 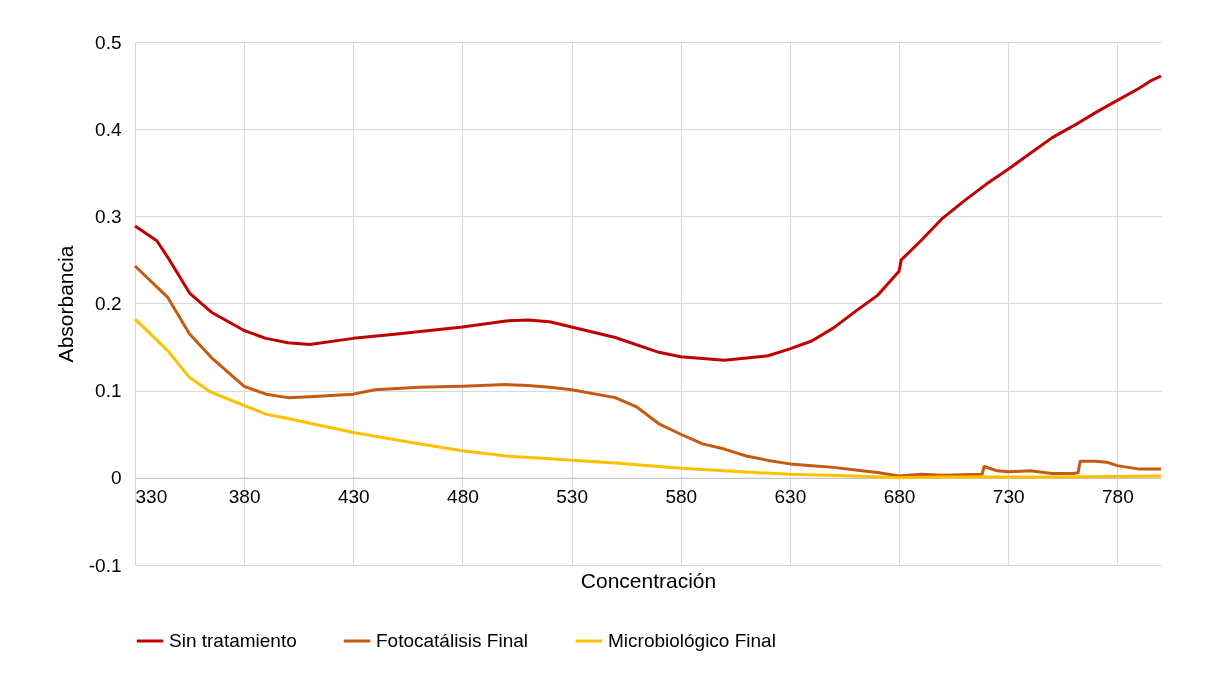 What do you see at coordinates (108, 216) in the screenshot?
I see `y-tick-label: 0.3` at bounding box center [108, 216].